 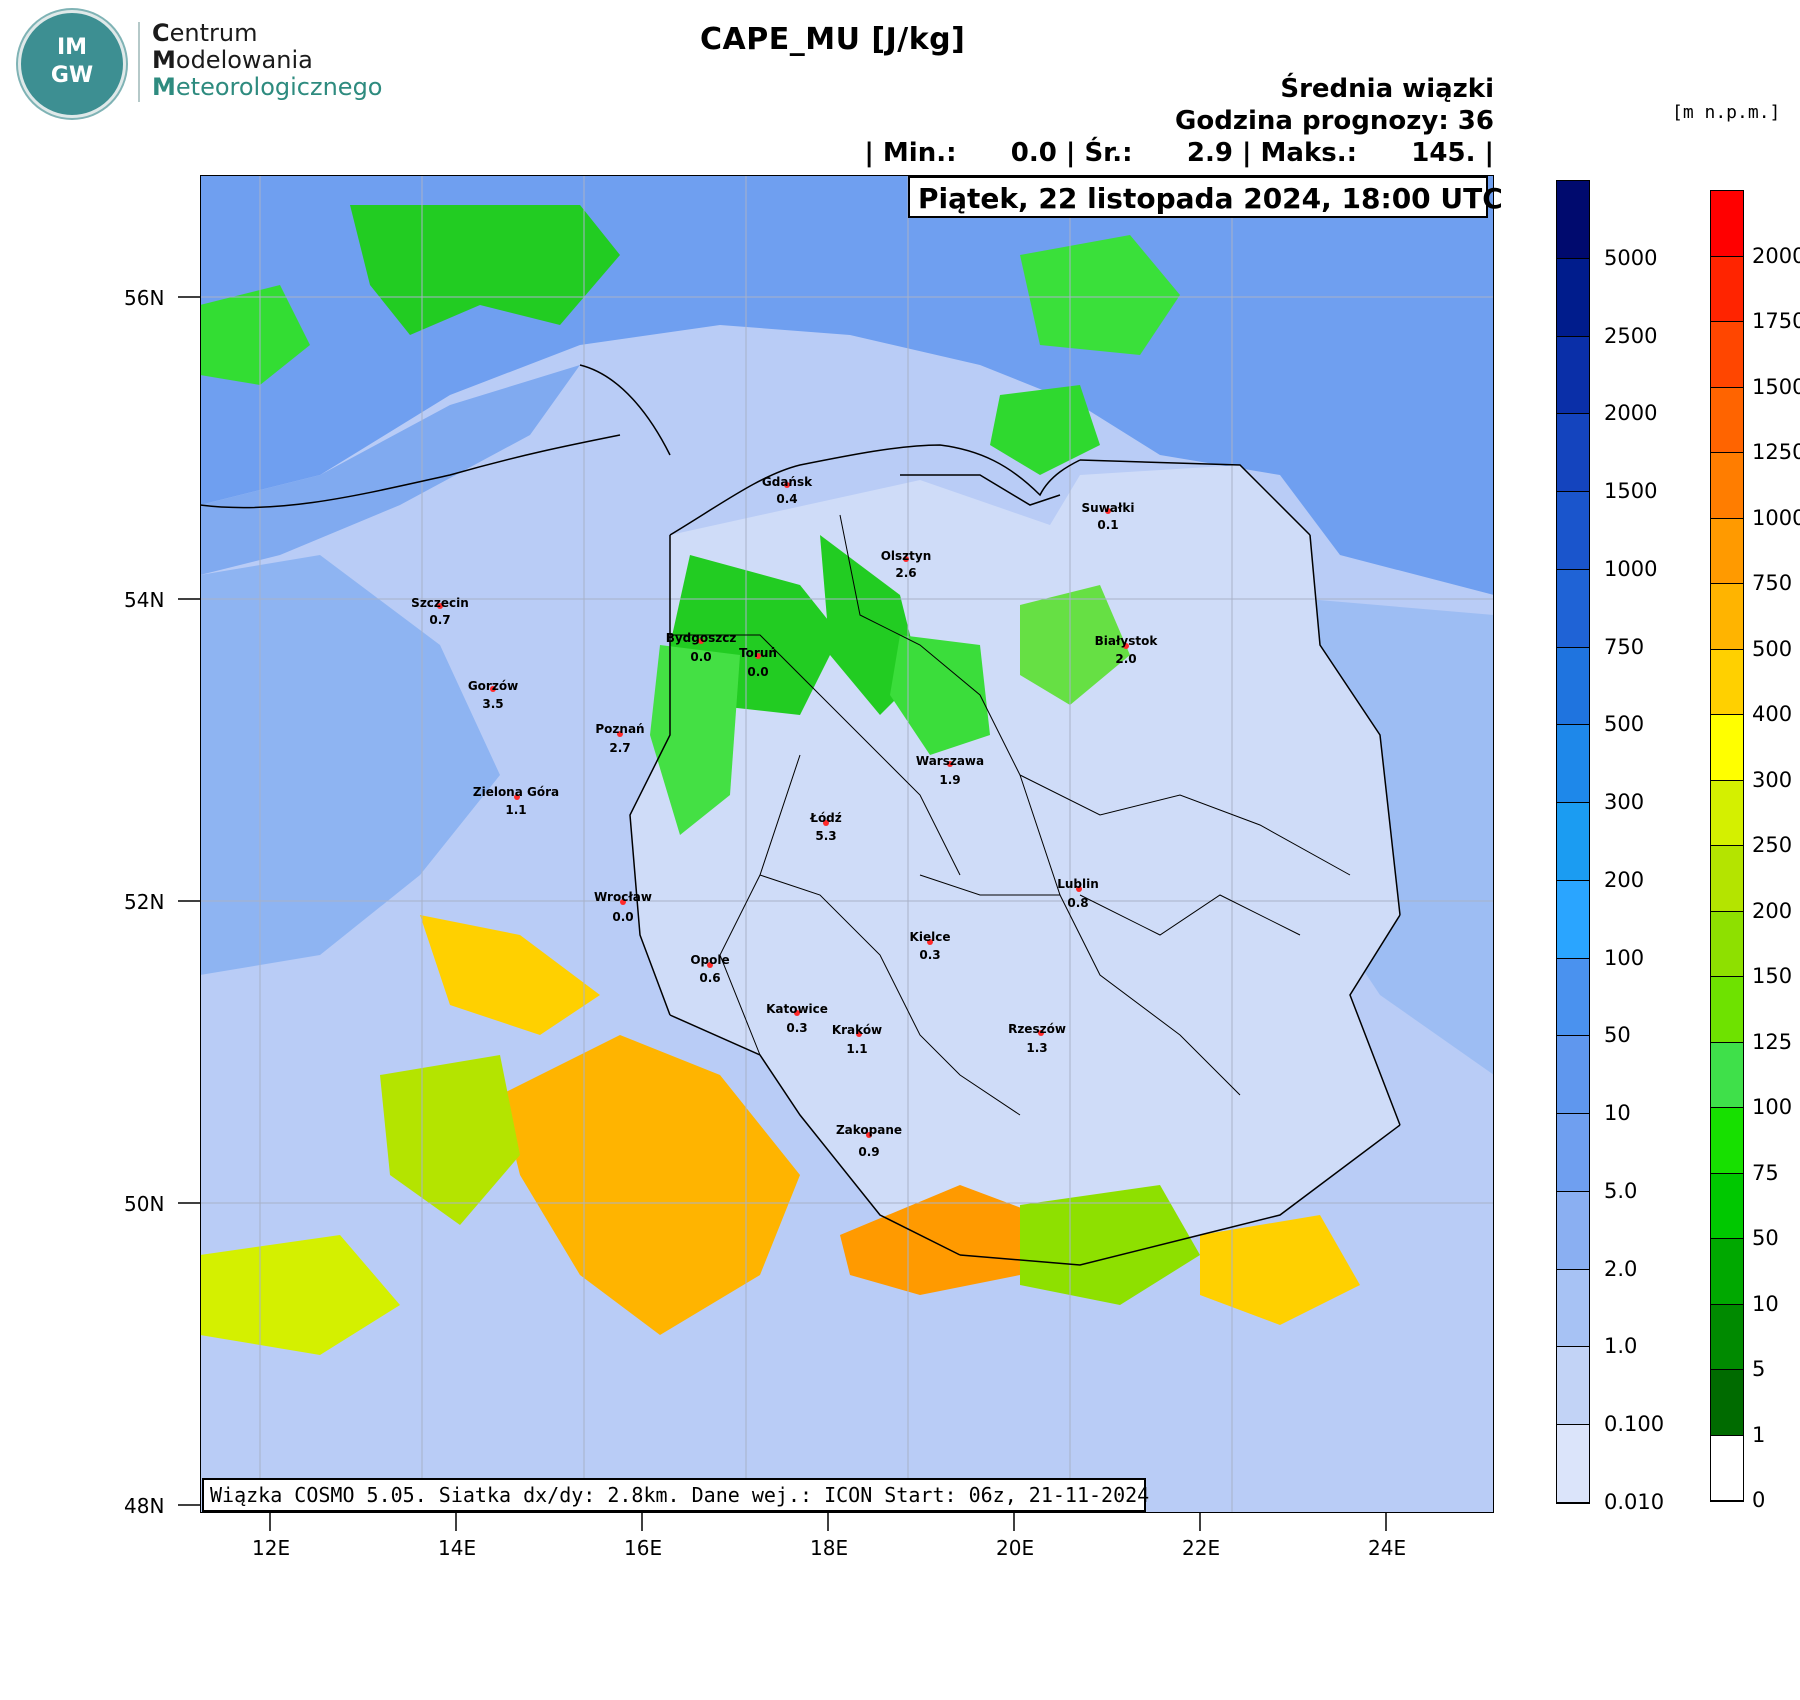 I want to click on city-marker-rzeszow, so click(x=1041, y=1033).